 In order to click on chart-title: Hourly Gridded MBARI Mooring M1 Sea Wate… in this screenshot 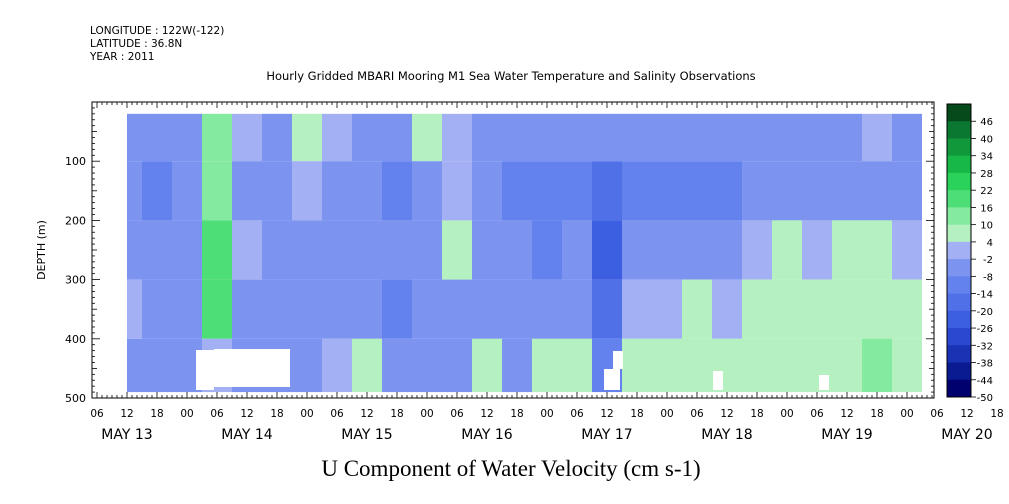, I will do `click(510, 76)`.